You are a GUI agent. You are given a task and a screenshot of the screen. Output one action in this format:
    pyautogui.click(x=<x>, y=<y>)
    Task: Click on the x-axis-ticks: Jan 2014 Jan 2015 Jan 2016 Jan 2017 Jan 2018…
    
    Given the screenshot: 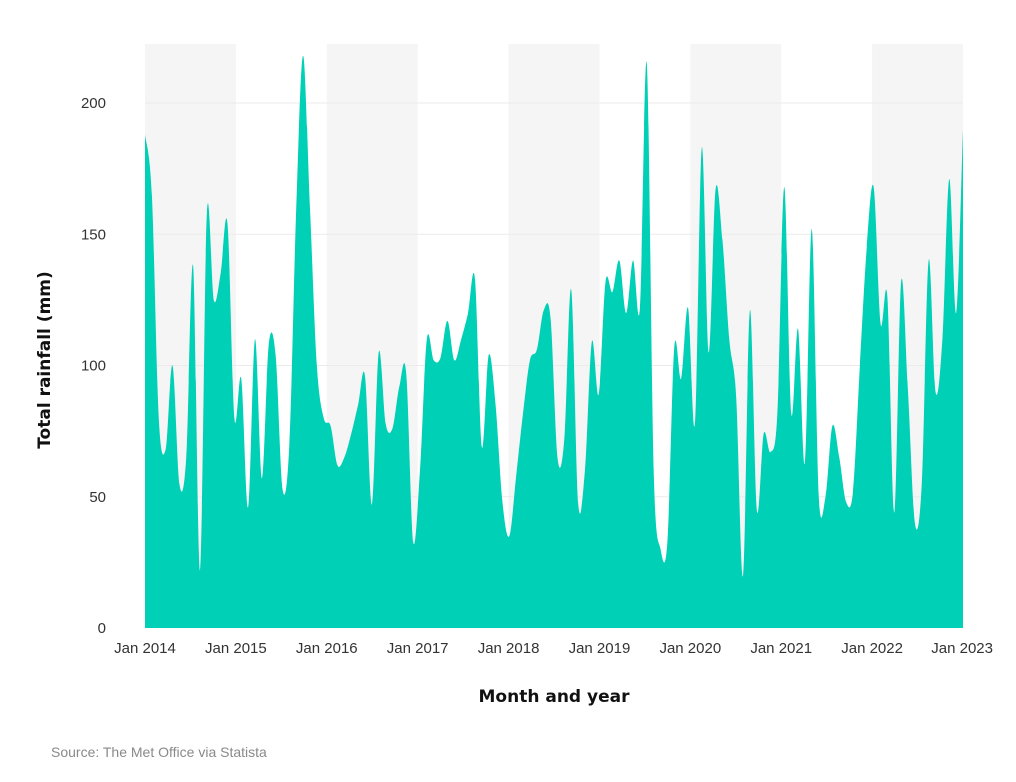 What is the action you would take?
    pyautogui.click(x=553, y=648)
    